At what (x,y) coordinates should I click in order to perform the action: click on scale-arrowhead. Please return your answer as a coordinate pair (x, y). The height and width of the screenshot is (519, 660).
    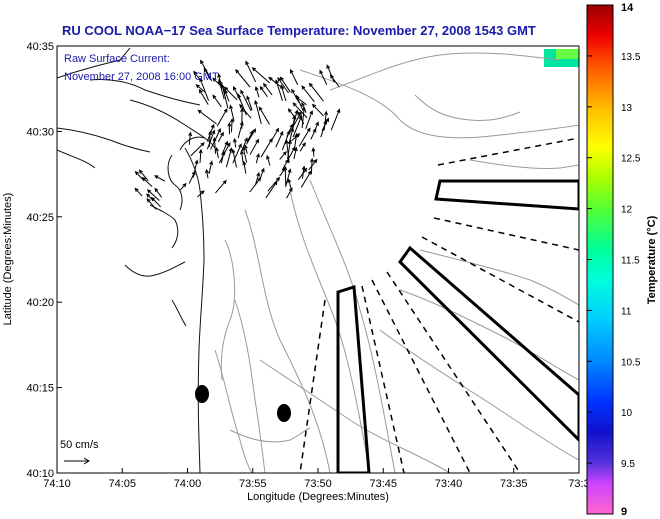
    Looking at the image, I should click on (86, 461).